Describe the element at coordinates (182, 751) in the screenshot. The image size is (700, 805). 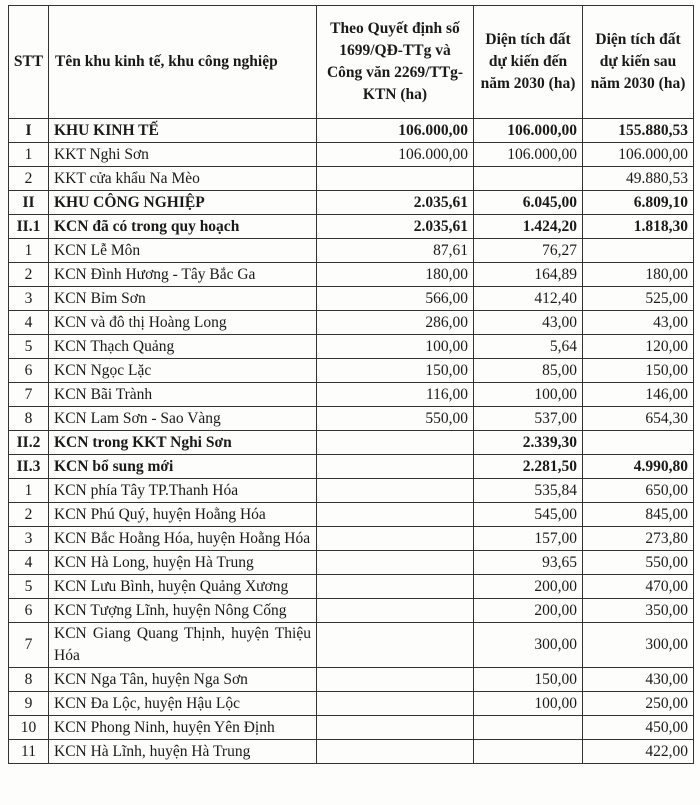
I see `row-name: KCN Hà Lĩnh, huyện Hà Trung` at that location.